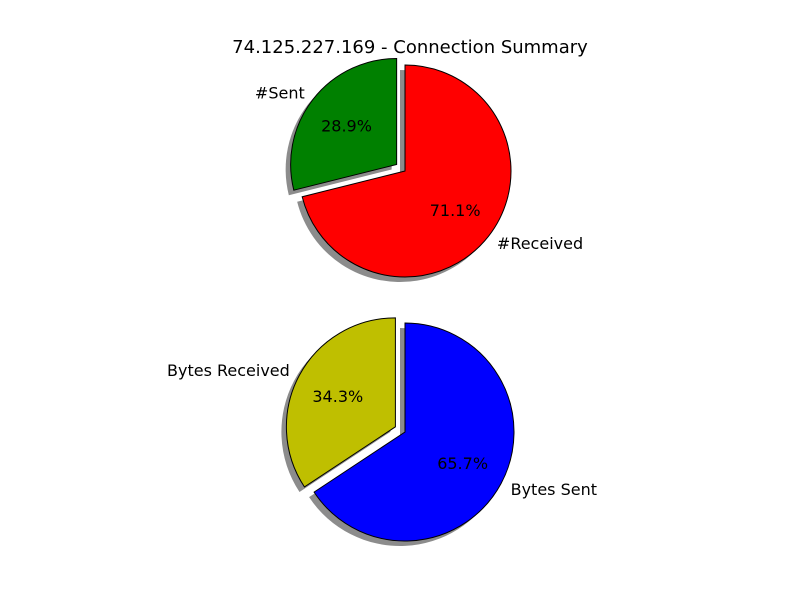 The height and width of the screenshot is (600, 800). I want to click on pie-slice-bytes-received, so click(340, 402).